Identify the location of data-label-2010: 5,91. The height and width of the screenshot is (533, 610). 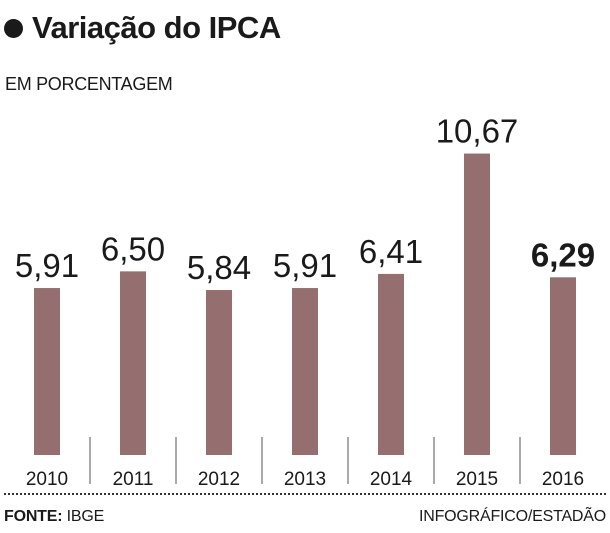
(47, 265).